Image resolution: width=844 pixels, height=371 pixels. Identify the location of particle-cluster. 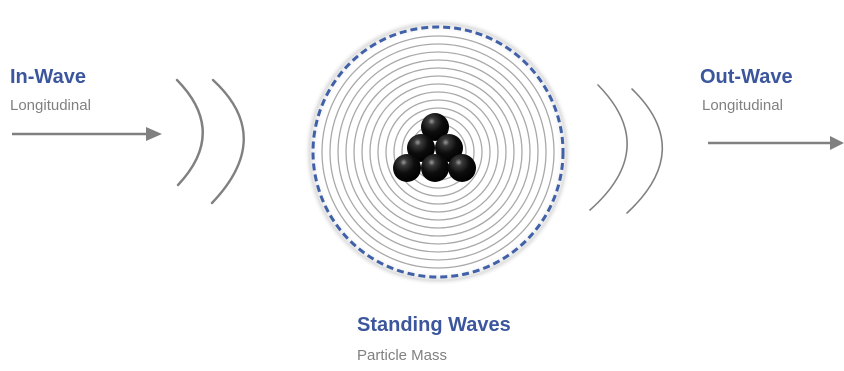
(434, 147).